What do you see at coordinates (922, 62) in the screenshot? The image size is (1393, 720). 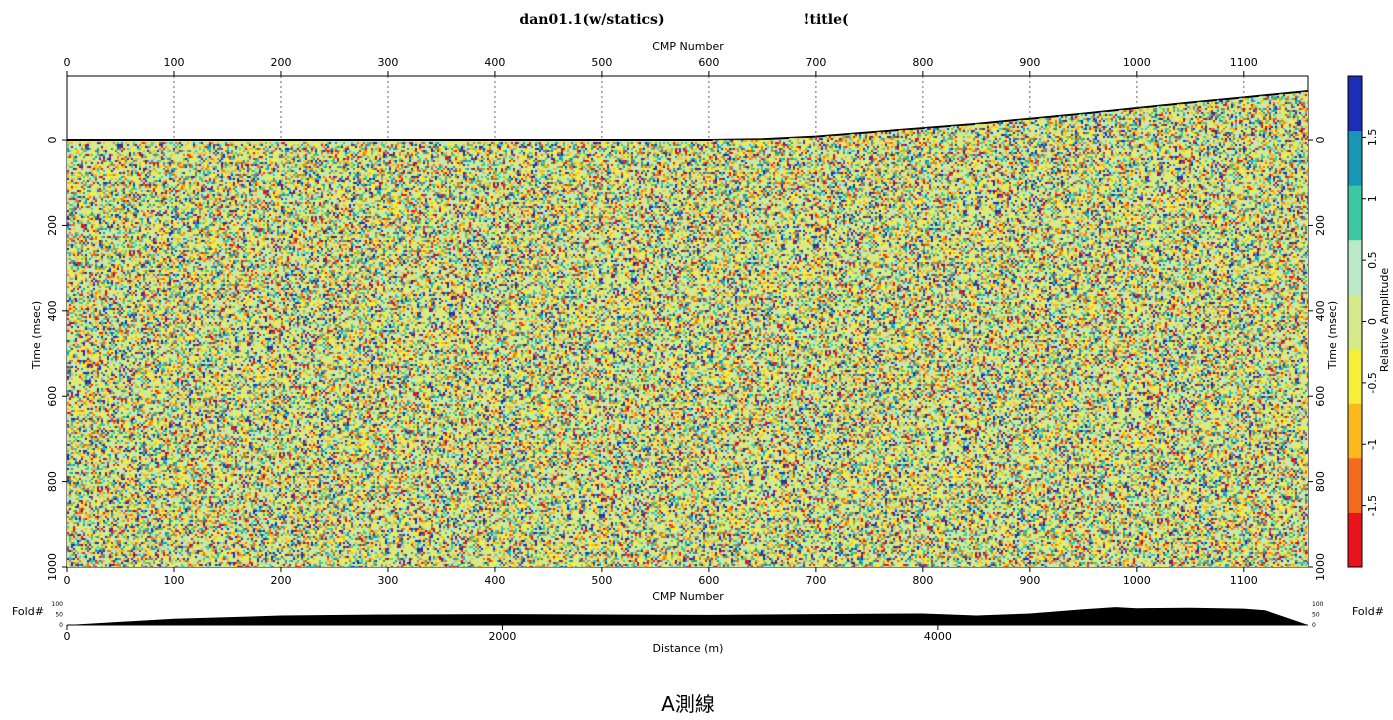 I see `x-top-tick-label-800: 800` at bounding box center [922, 62].